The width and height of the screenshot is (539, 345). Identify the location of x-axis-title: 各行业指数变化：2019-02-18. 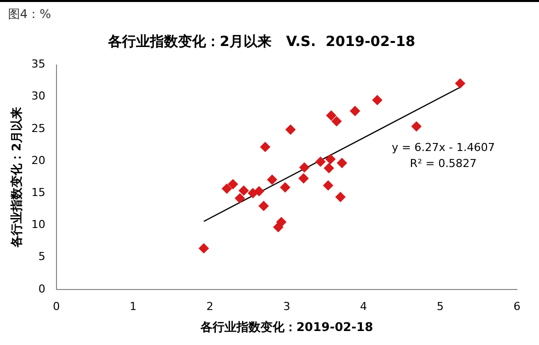
(286, 327).